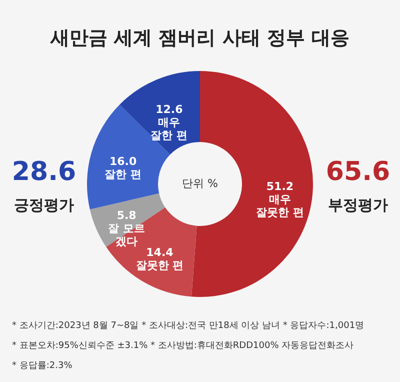 The height and width of the screenshot is (382, 400). What do you see at coordinates (169, 129) in the screenshot?
I see `slice-label: 매우 잘한 편` at bounding box center [169, 129].